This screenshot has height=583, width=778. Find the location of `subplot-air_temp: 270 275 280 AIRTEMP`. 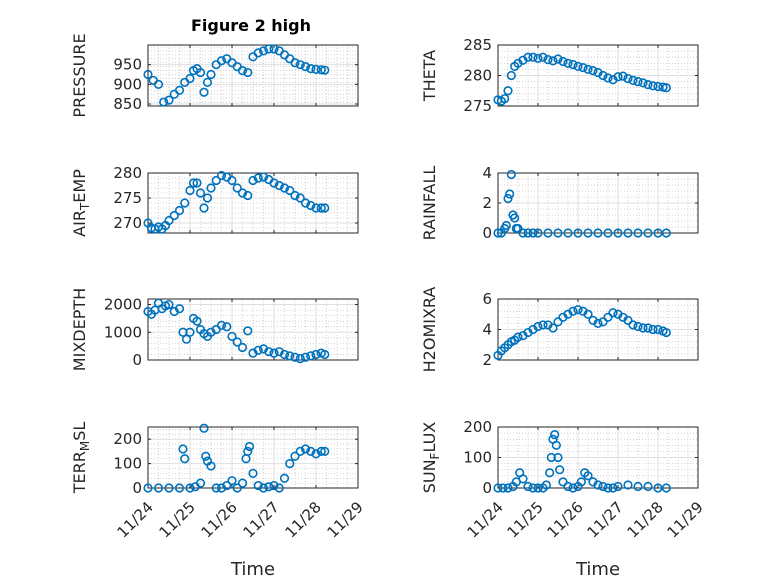

subplot-air_temp: 270 275 280 AIRTEMP is located at coordinates (214, 200).